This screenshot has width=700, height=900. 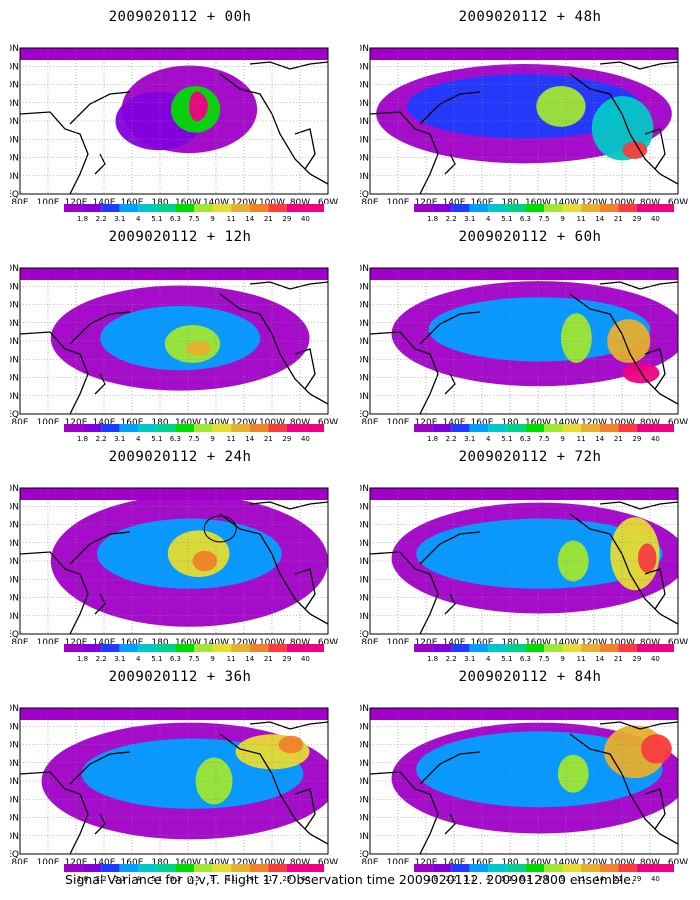 What do you see at coordinates (364, 635) in the screenshot?
I see `lat-tick-label: EQ` at bounding box center [364, 635].